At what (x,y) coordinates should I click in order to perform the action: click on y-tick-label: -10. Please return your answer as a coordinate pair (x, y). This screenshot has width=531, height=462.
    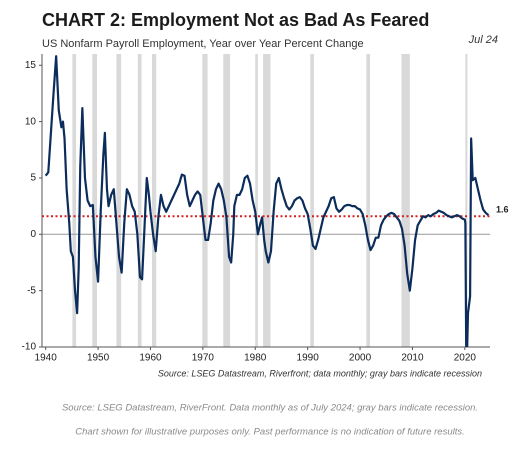
    Looking at the image, I should click on (29, 347).